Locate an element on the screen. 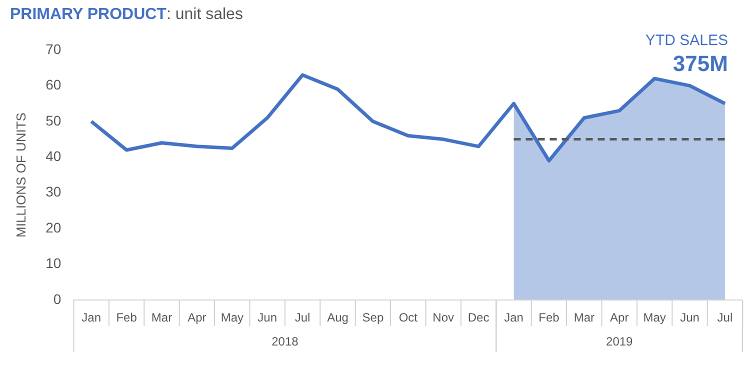 The image size is (750, 388). x-tick-label: Dec is located at coordinates (479, 317).